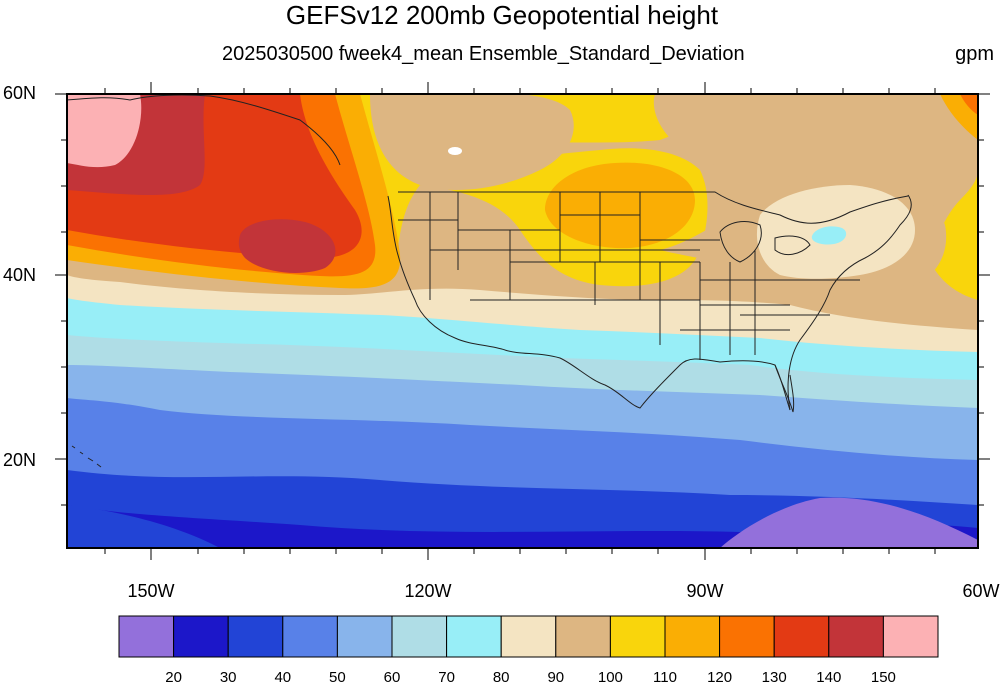 This screenshot has width=1004, height=683. I want to click on map-title: GEFSv12 200mb Geopotential height, so click(502, 15).